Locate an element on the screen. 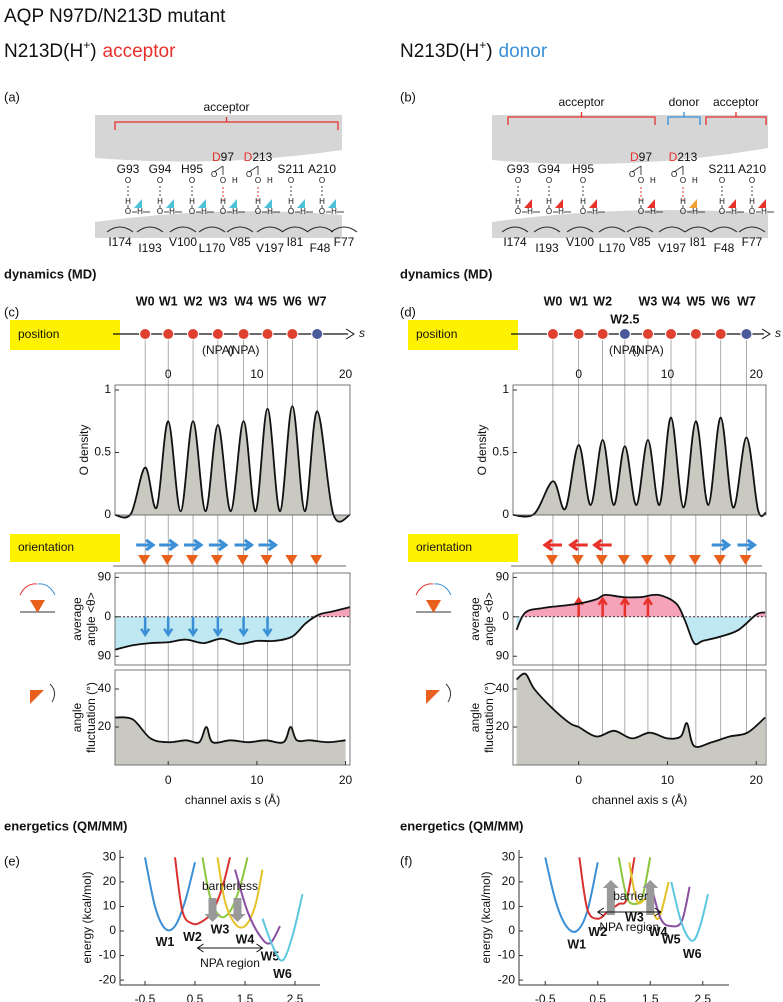  residue-number: 213 is located at coordinates (262, 157).